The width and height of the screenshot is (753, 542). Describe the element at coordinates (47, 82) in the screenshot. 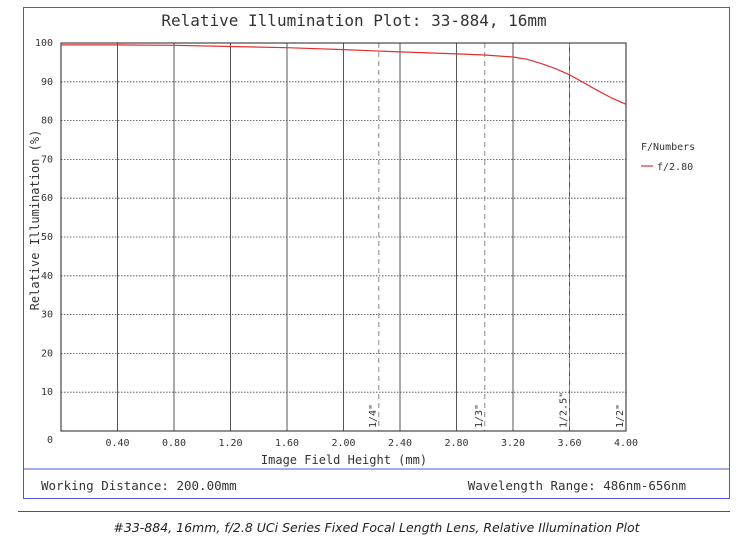

I see `y-tick-label: 90` at that location.